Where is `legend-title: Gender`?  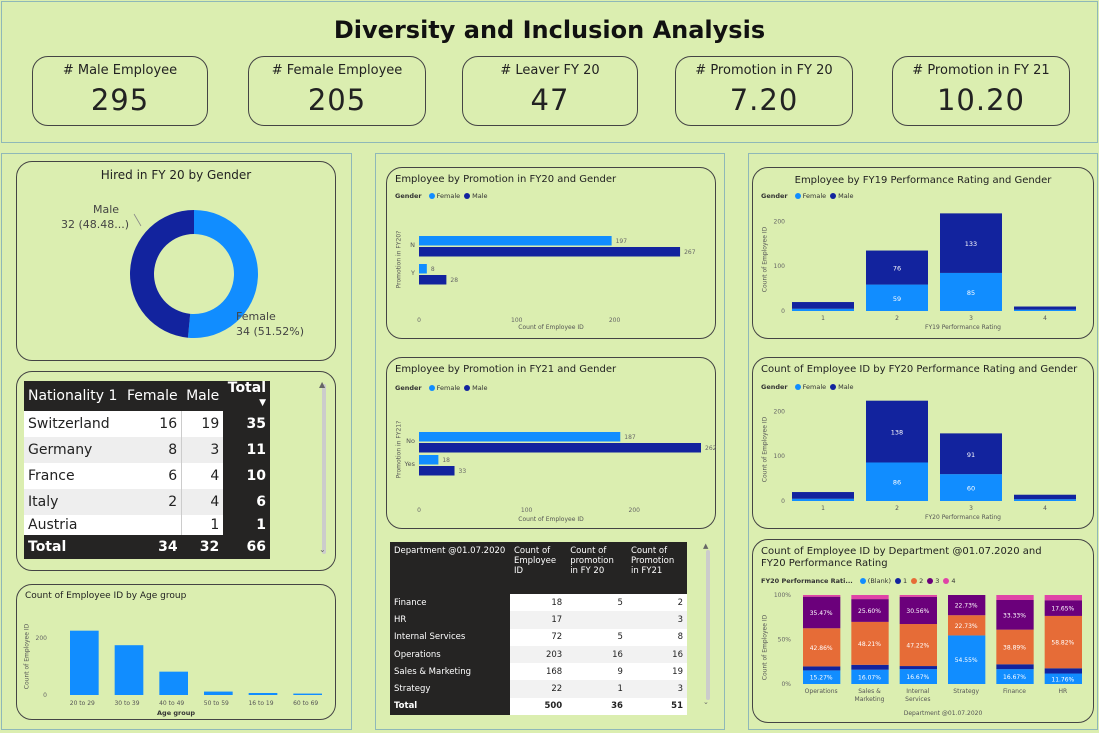 legend-title: Gender is located at coordinates (774, 387).